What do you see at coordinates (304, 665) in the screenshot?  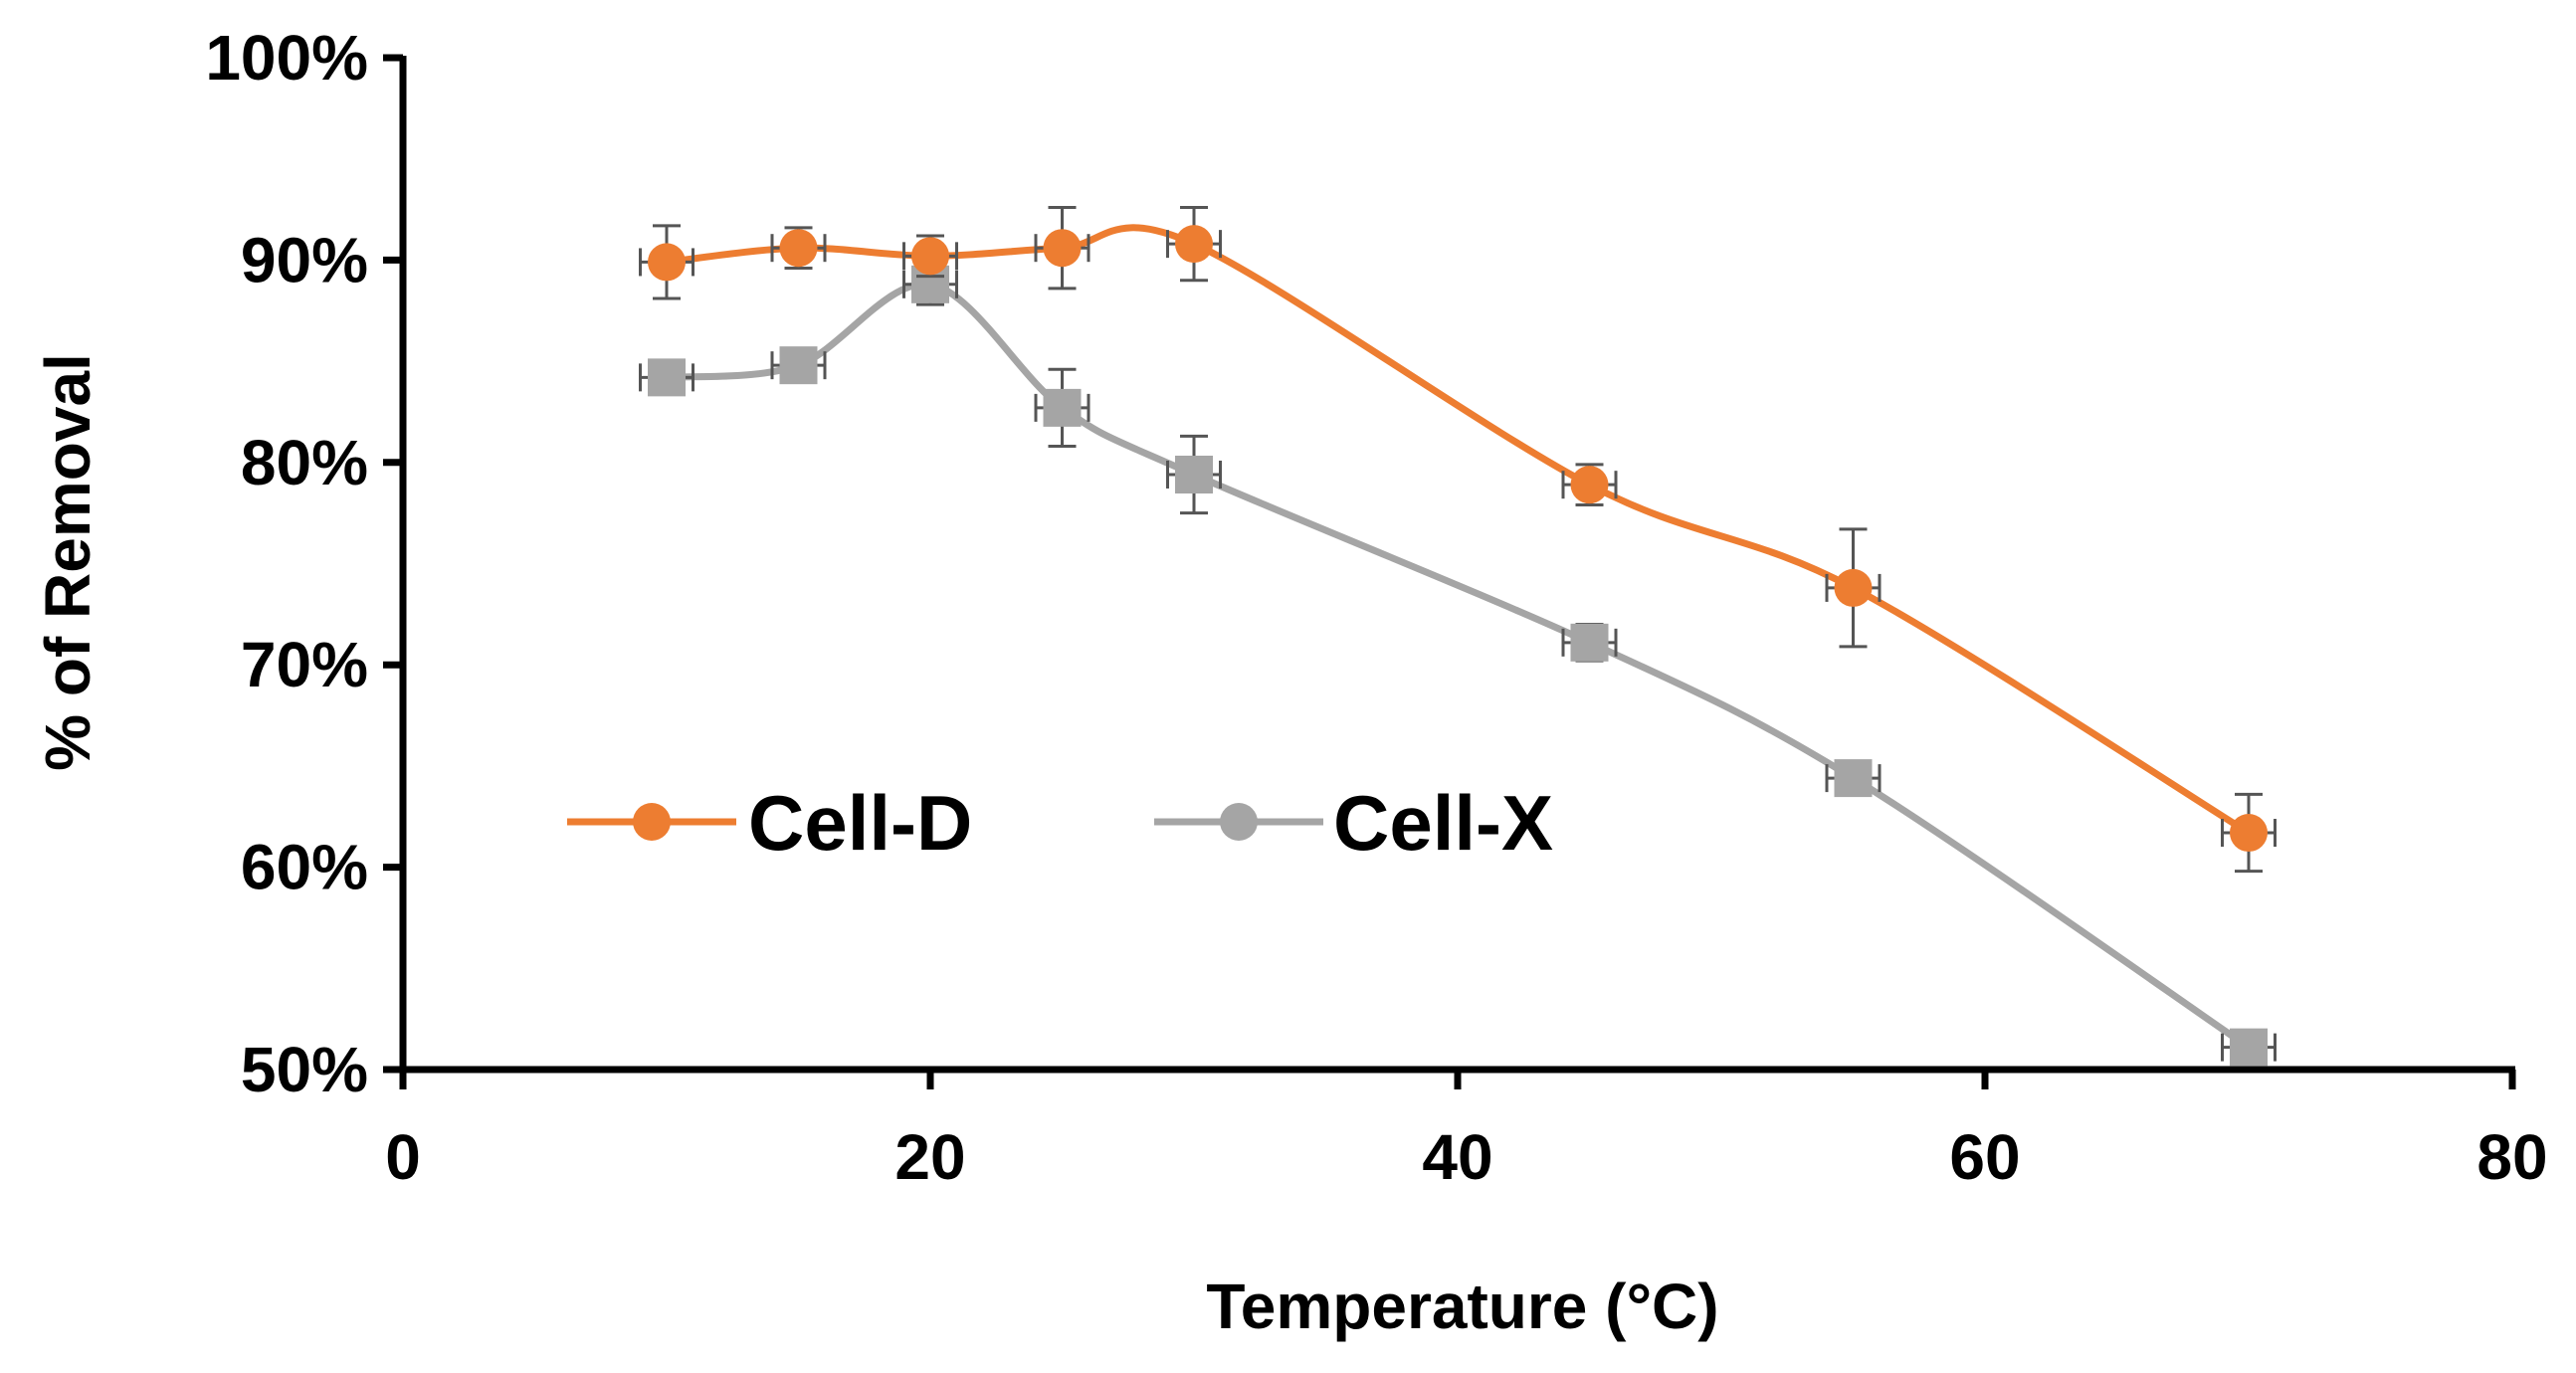 I see `y-tick-label: 70%` at bounding box center [304, 665].